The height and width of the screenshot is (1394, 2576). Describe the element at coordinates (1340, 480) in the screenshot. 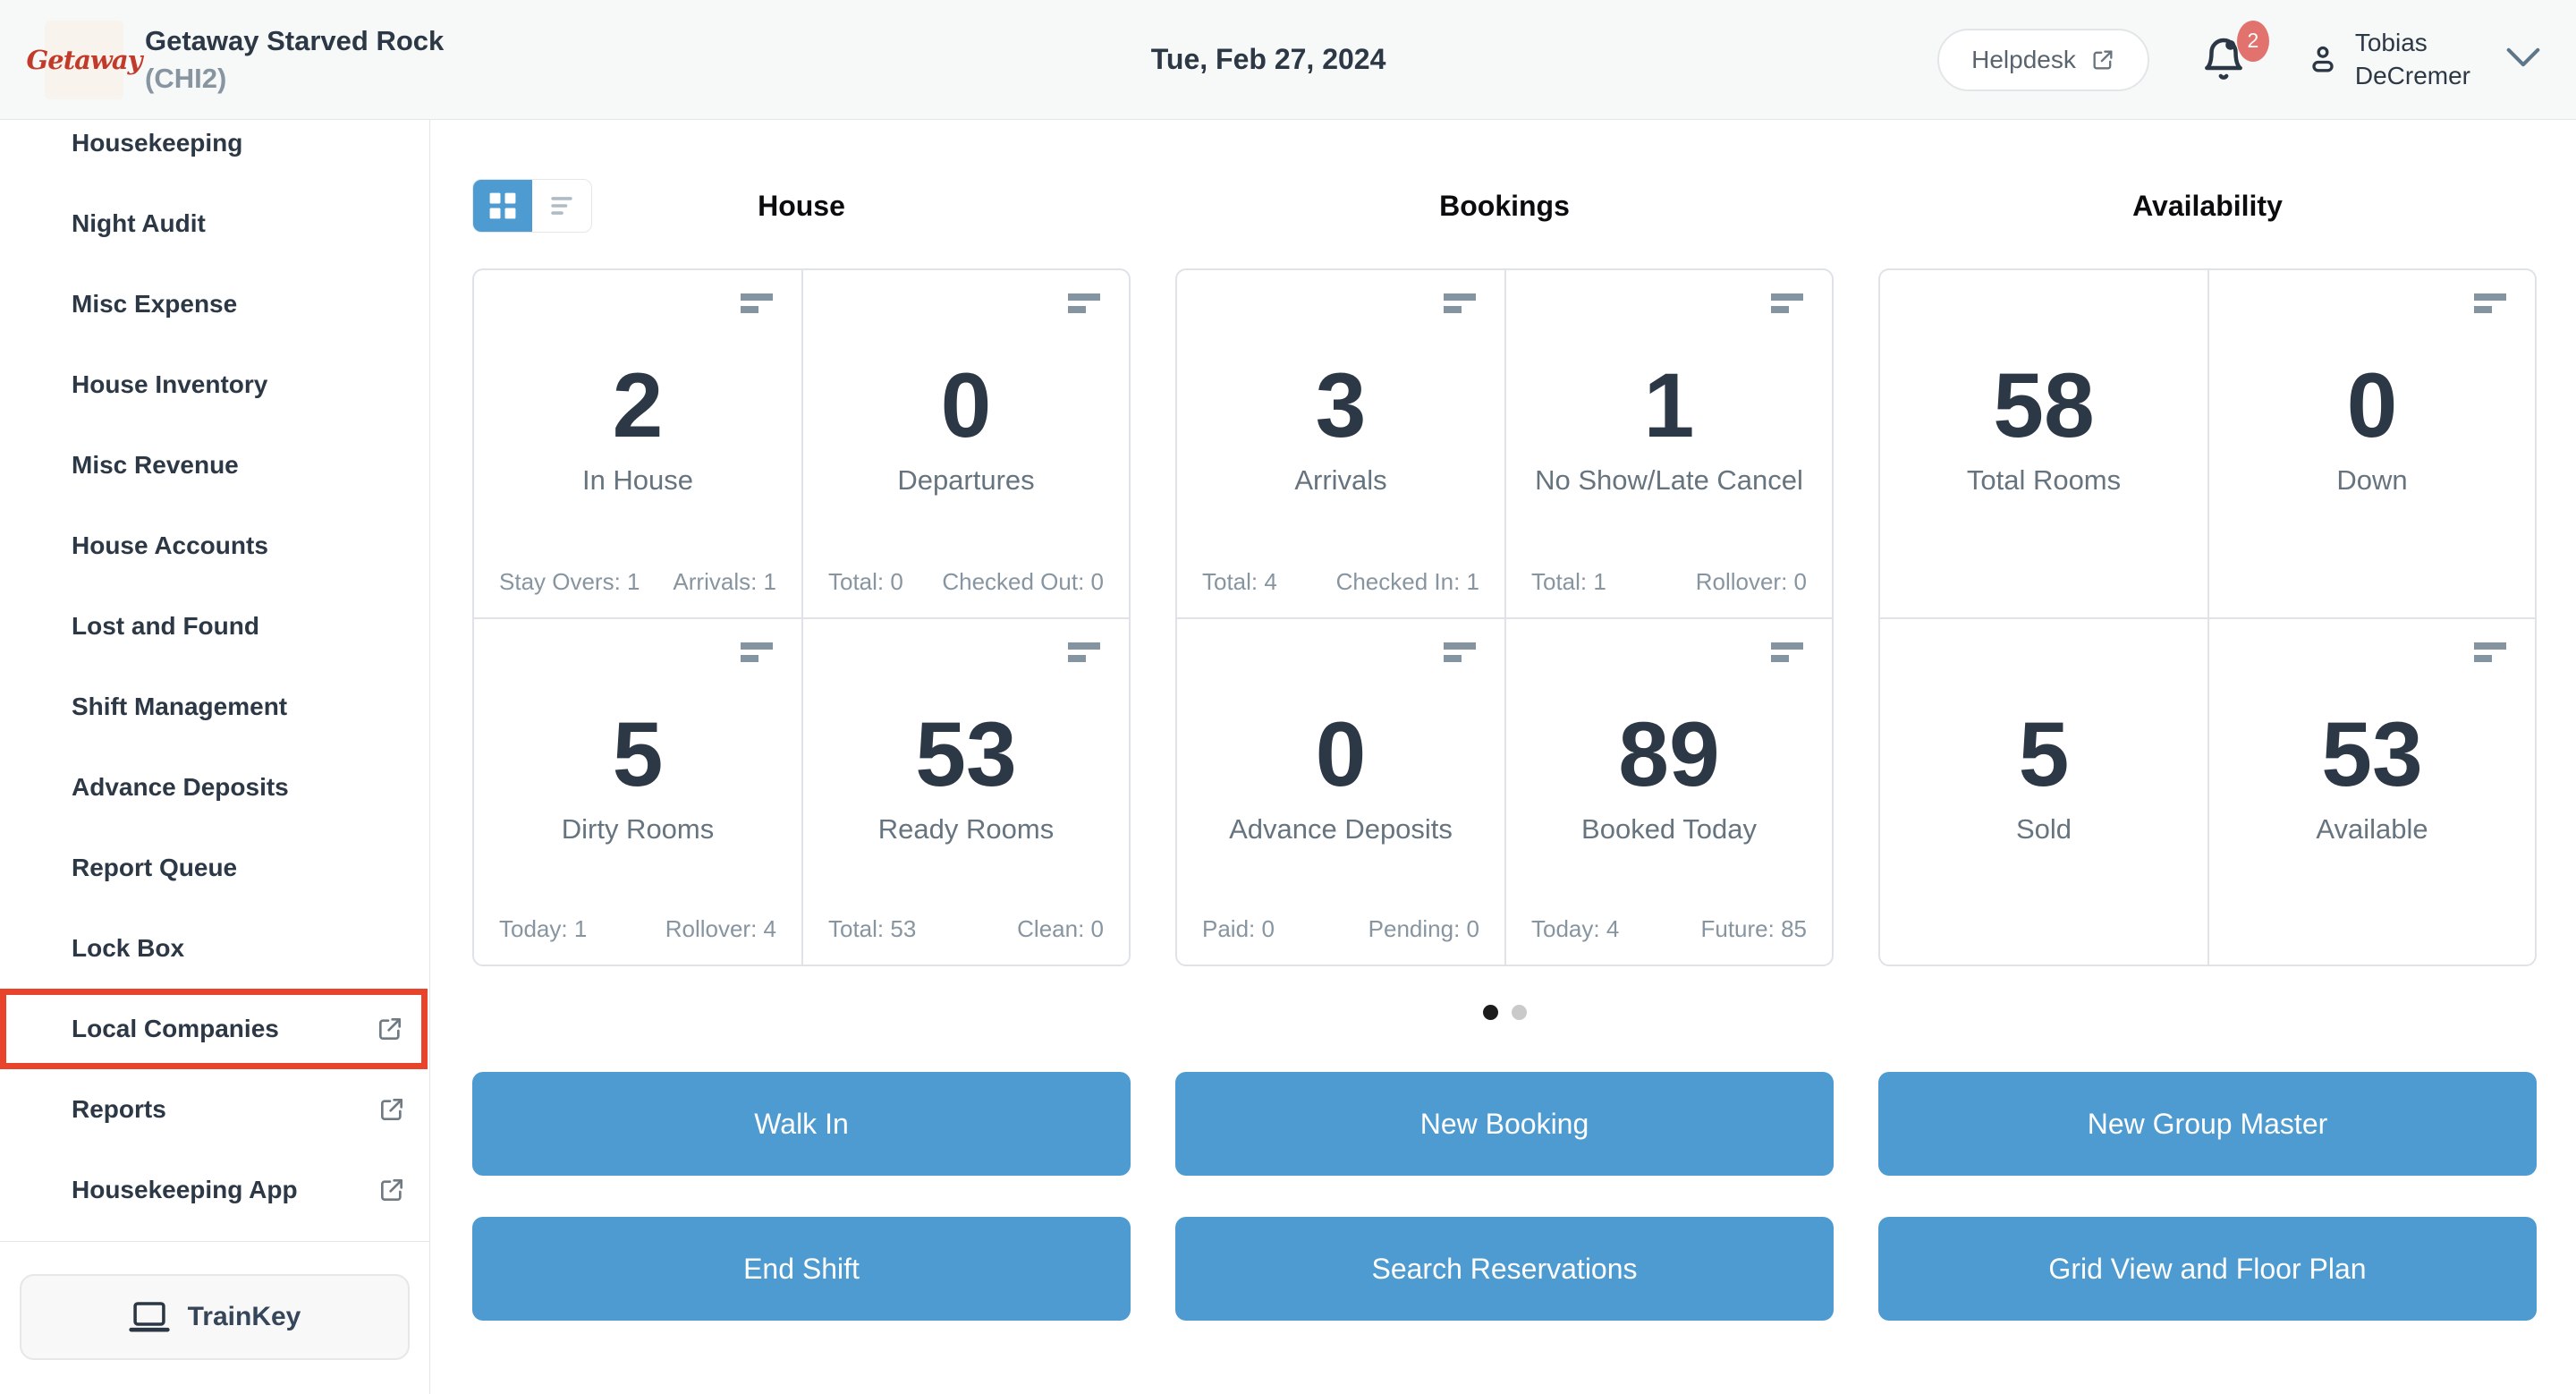

I see `stat-label: Arrivals` at that location.